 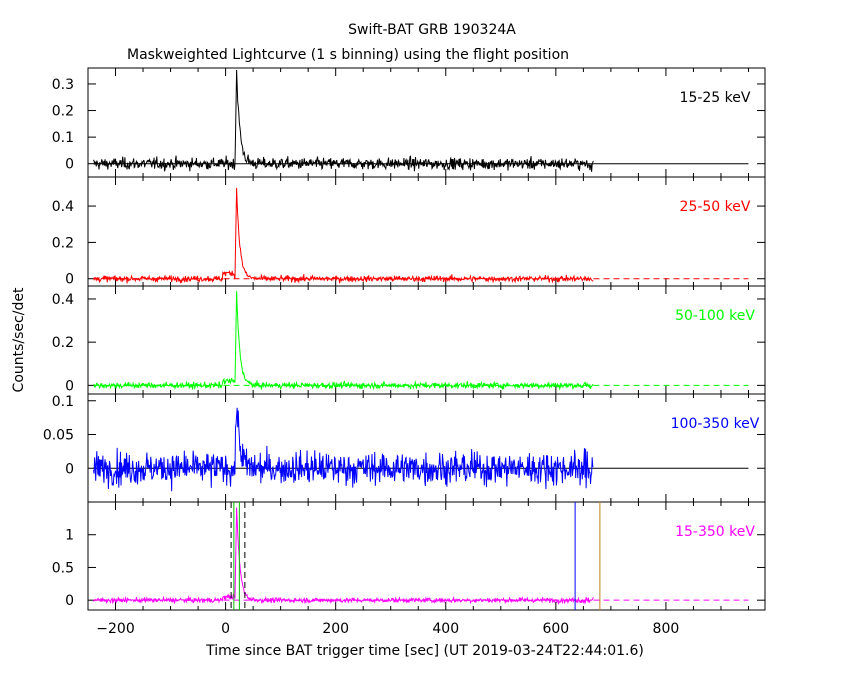 I want to click on band-label: 15-350 keV, so click(x=715, y=532).